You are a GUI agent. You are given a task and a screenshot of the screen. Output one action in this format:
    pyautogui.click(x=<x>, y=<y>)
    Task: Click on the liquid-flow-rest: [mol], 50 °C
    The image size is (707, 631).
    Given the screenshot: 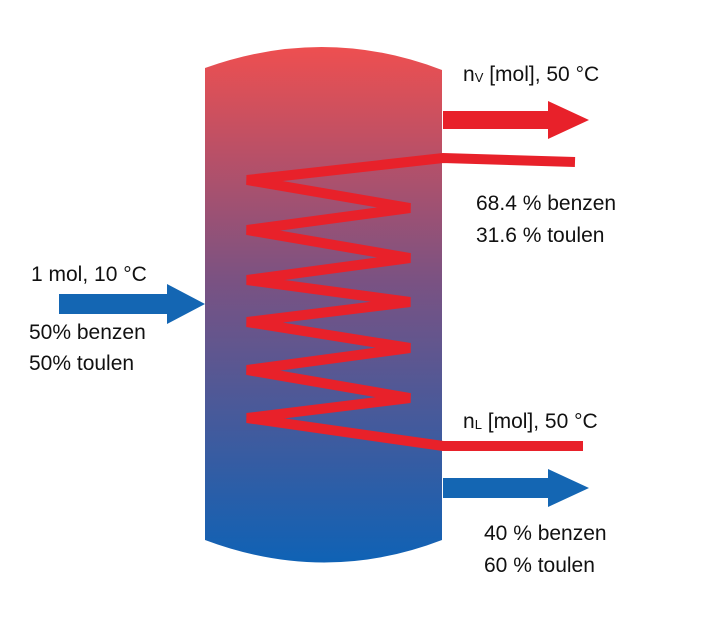 What is the action you would take?
    pyautogui.click(x=539, y=421)
    